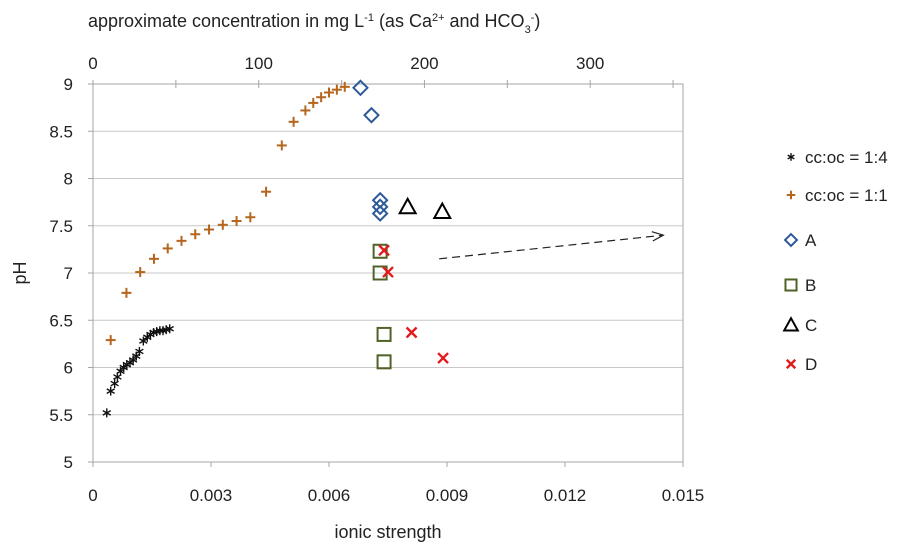 Image resolution: width=916 pixels, height=544 pixels. What do you see at coordinates (811, 240) in the screenshot?
I see `legend-label: A` at bounding box center [811, 240].